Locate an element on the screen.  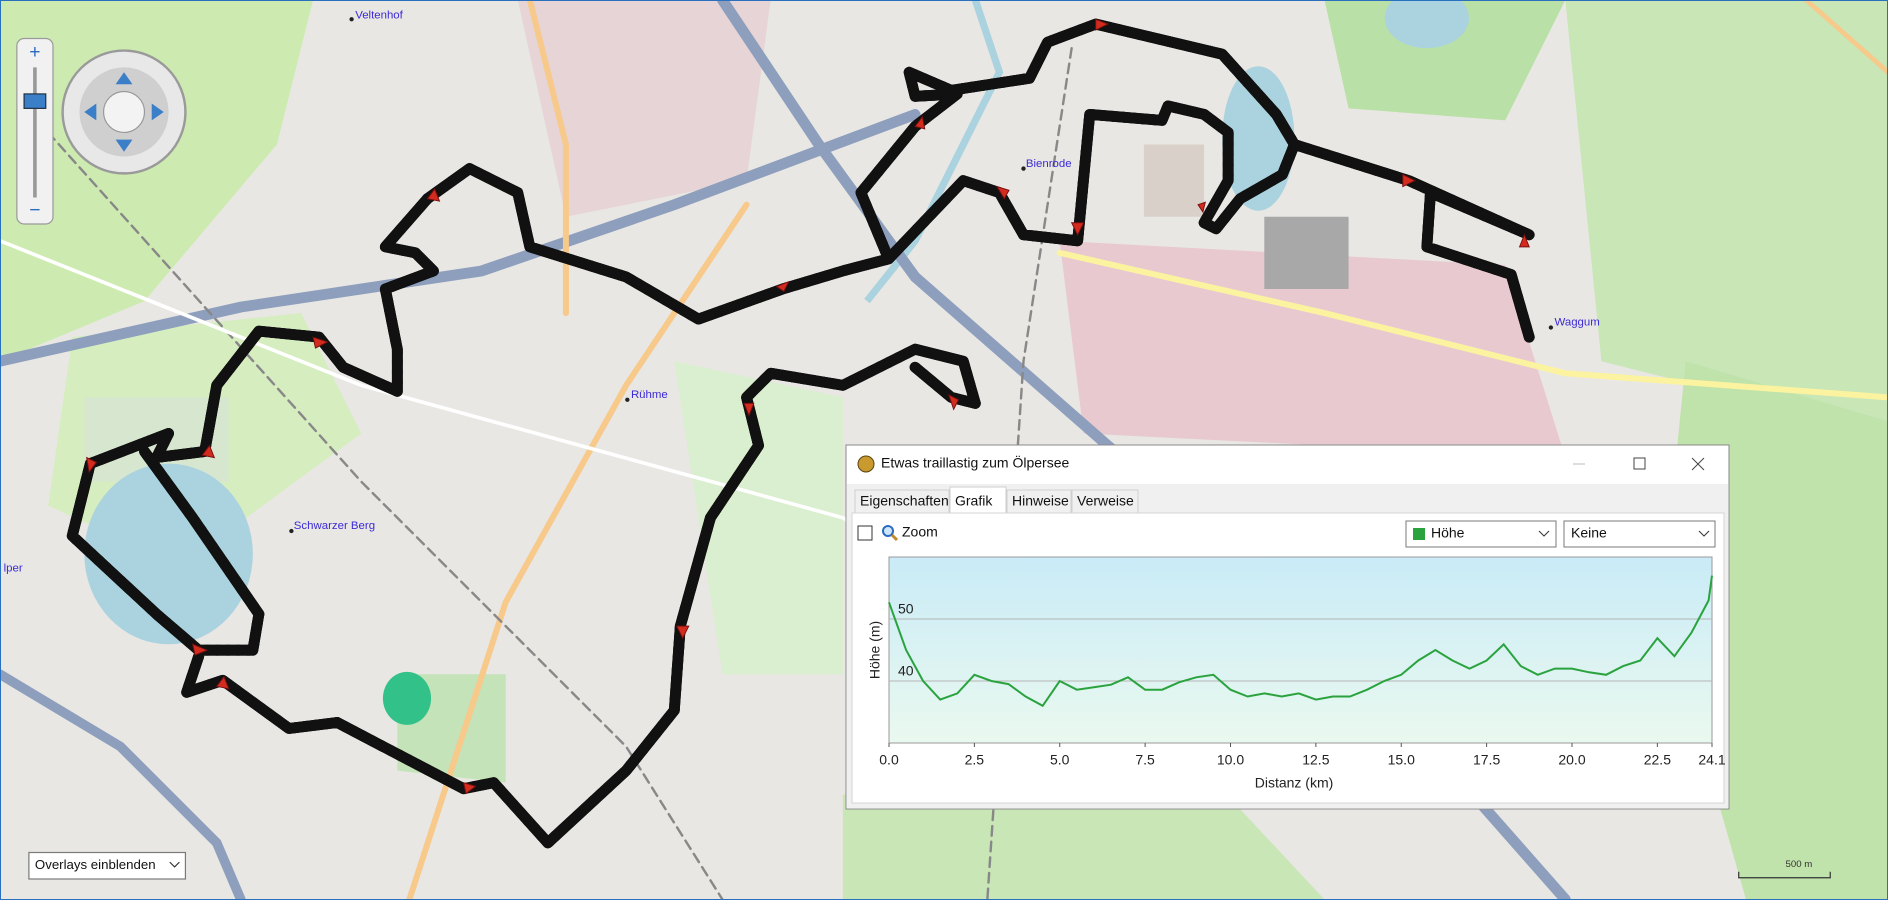
close-button is located at coordinates (1698, 464).